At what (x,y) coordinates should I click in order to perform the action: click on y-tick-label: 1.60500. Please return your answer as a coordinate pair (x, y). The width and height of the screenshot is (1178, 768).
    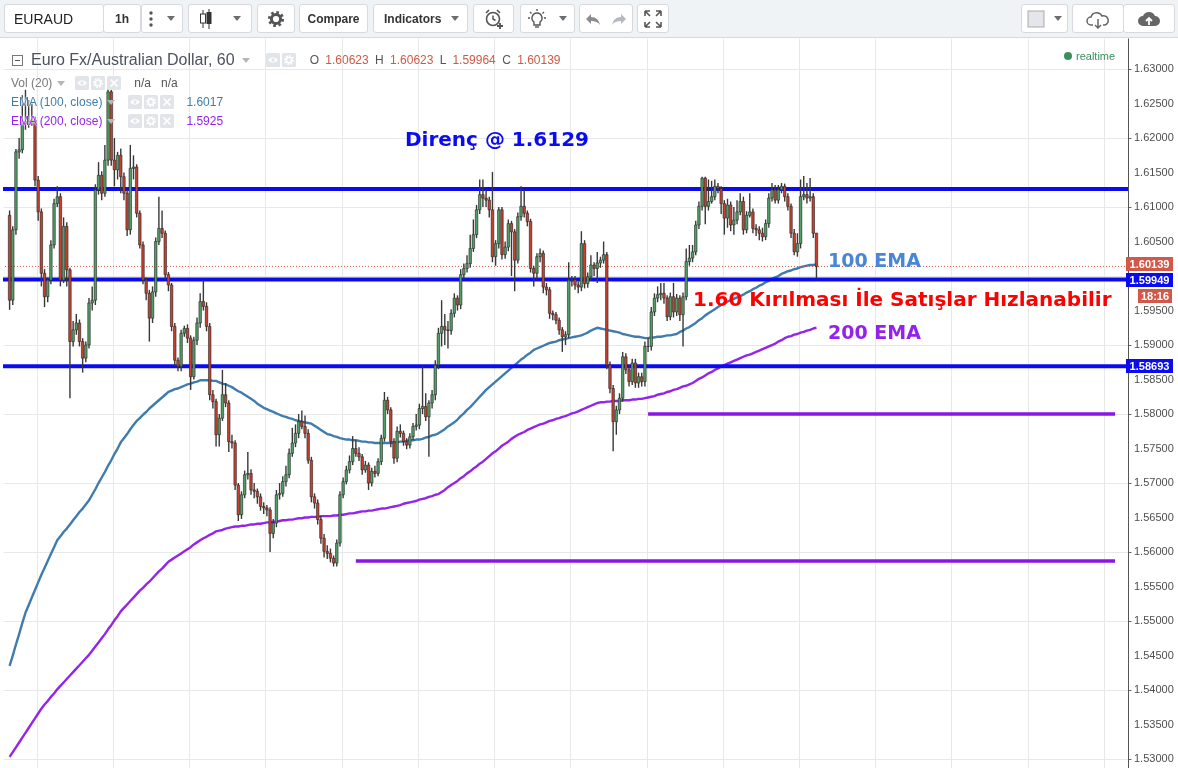
    Looking at the image, I should click on (1154, 240).